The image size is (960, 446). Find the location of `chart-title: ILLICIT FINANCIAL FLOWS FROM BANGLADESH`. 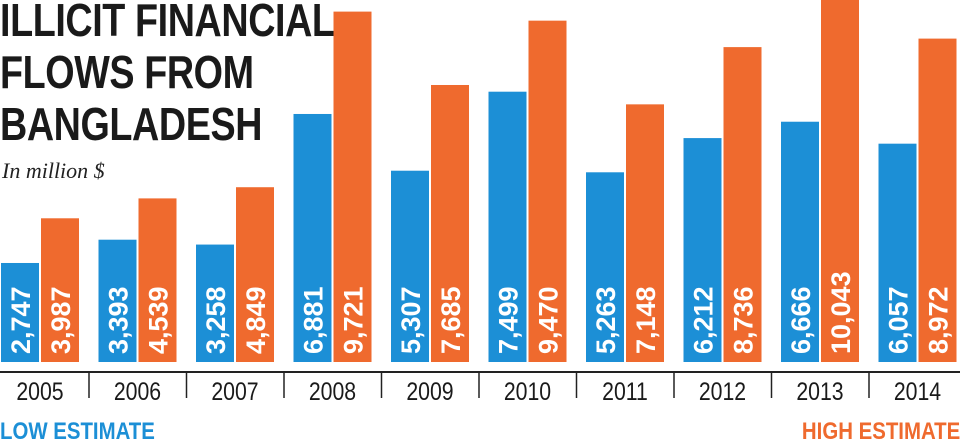

chart-title: ILLICIT FINANCIAL FLOWS FROM BANGLADESH is located at coordinates (167, 75).